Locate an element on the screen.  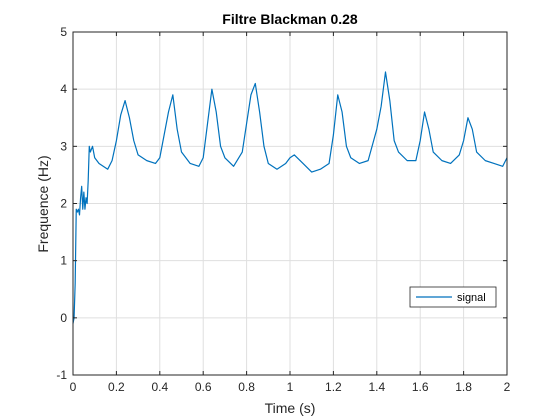
y-tick-label: 1 is located at coordinates (63, 261).